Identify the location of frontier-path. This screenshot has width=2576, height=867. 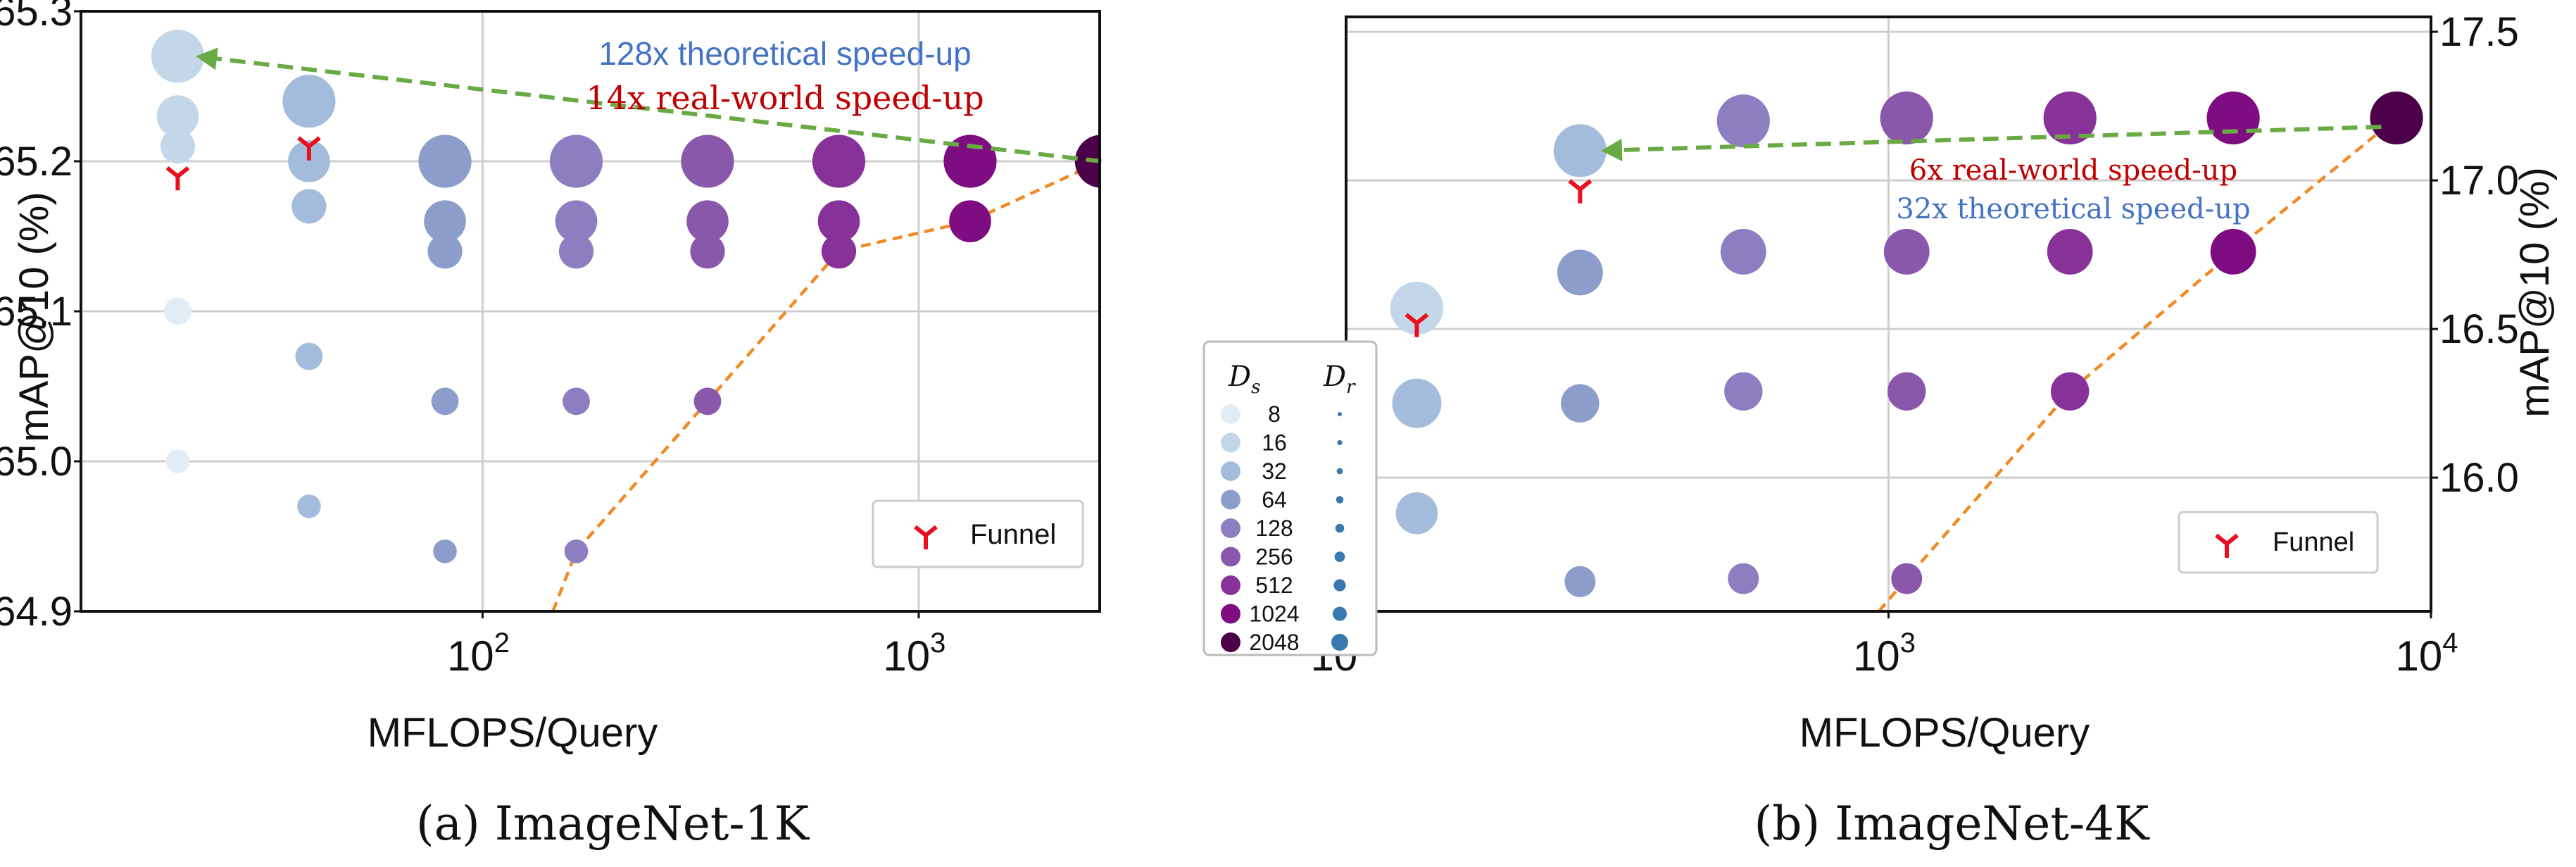
(2138, 363).